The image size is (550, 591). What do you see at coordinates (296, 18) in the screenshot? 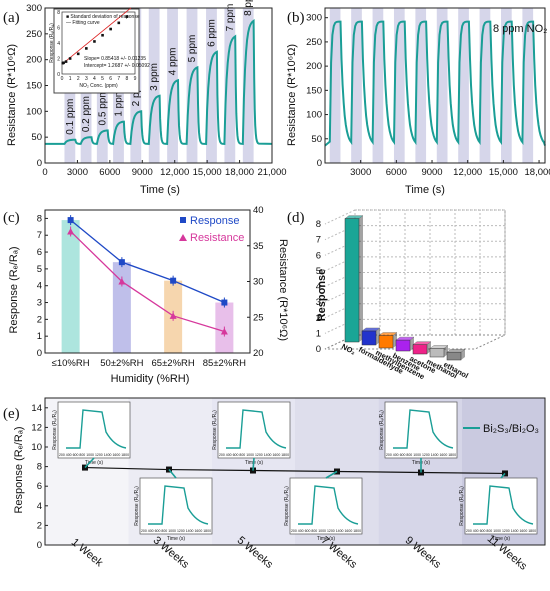
I see `panel-label-b: (b)` at bounding box center [296, 18].